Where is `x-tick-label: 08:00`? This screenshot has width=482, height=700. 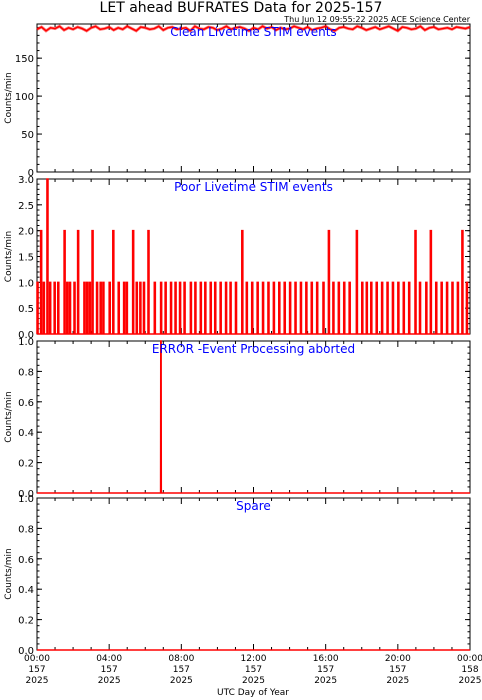 x-tick-label: 08:00 is located at coordinates (181, 659).